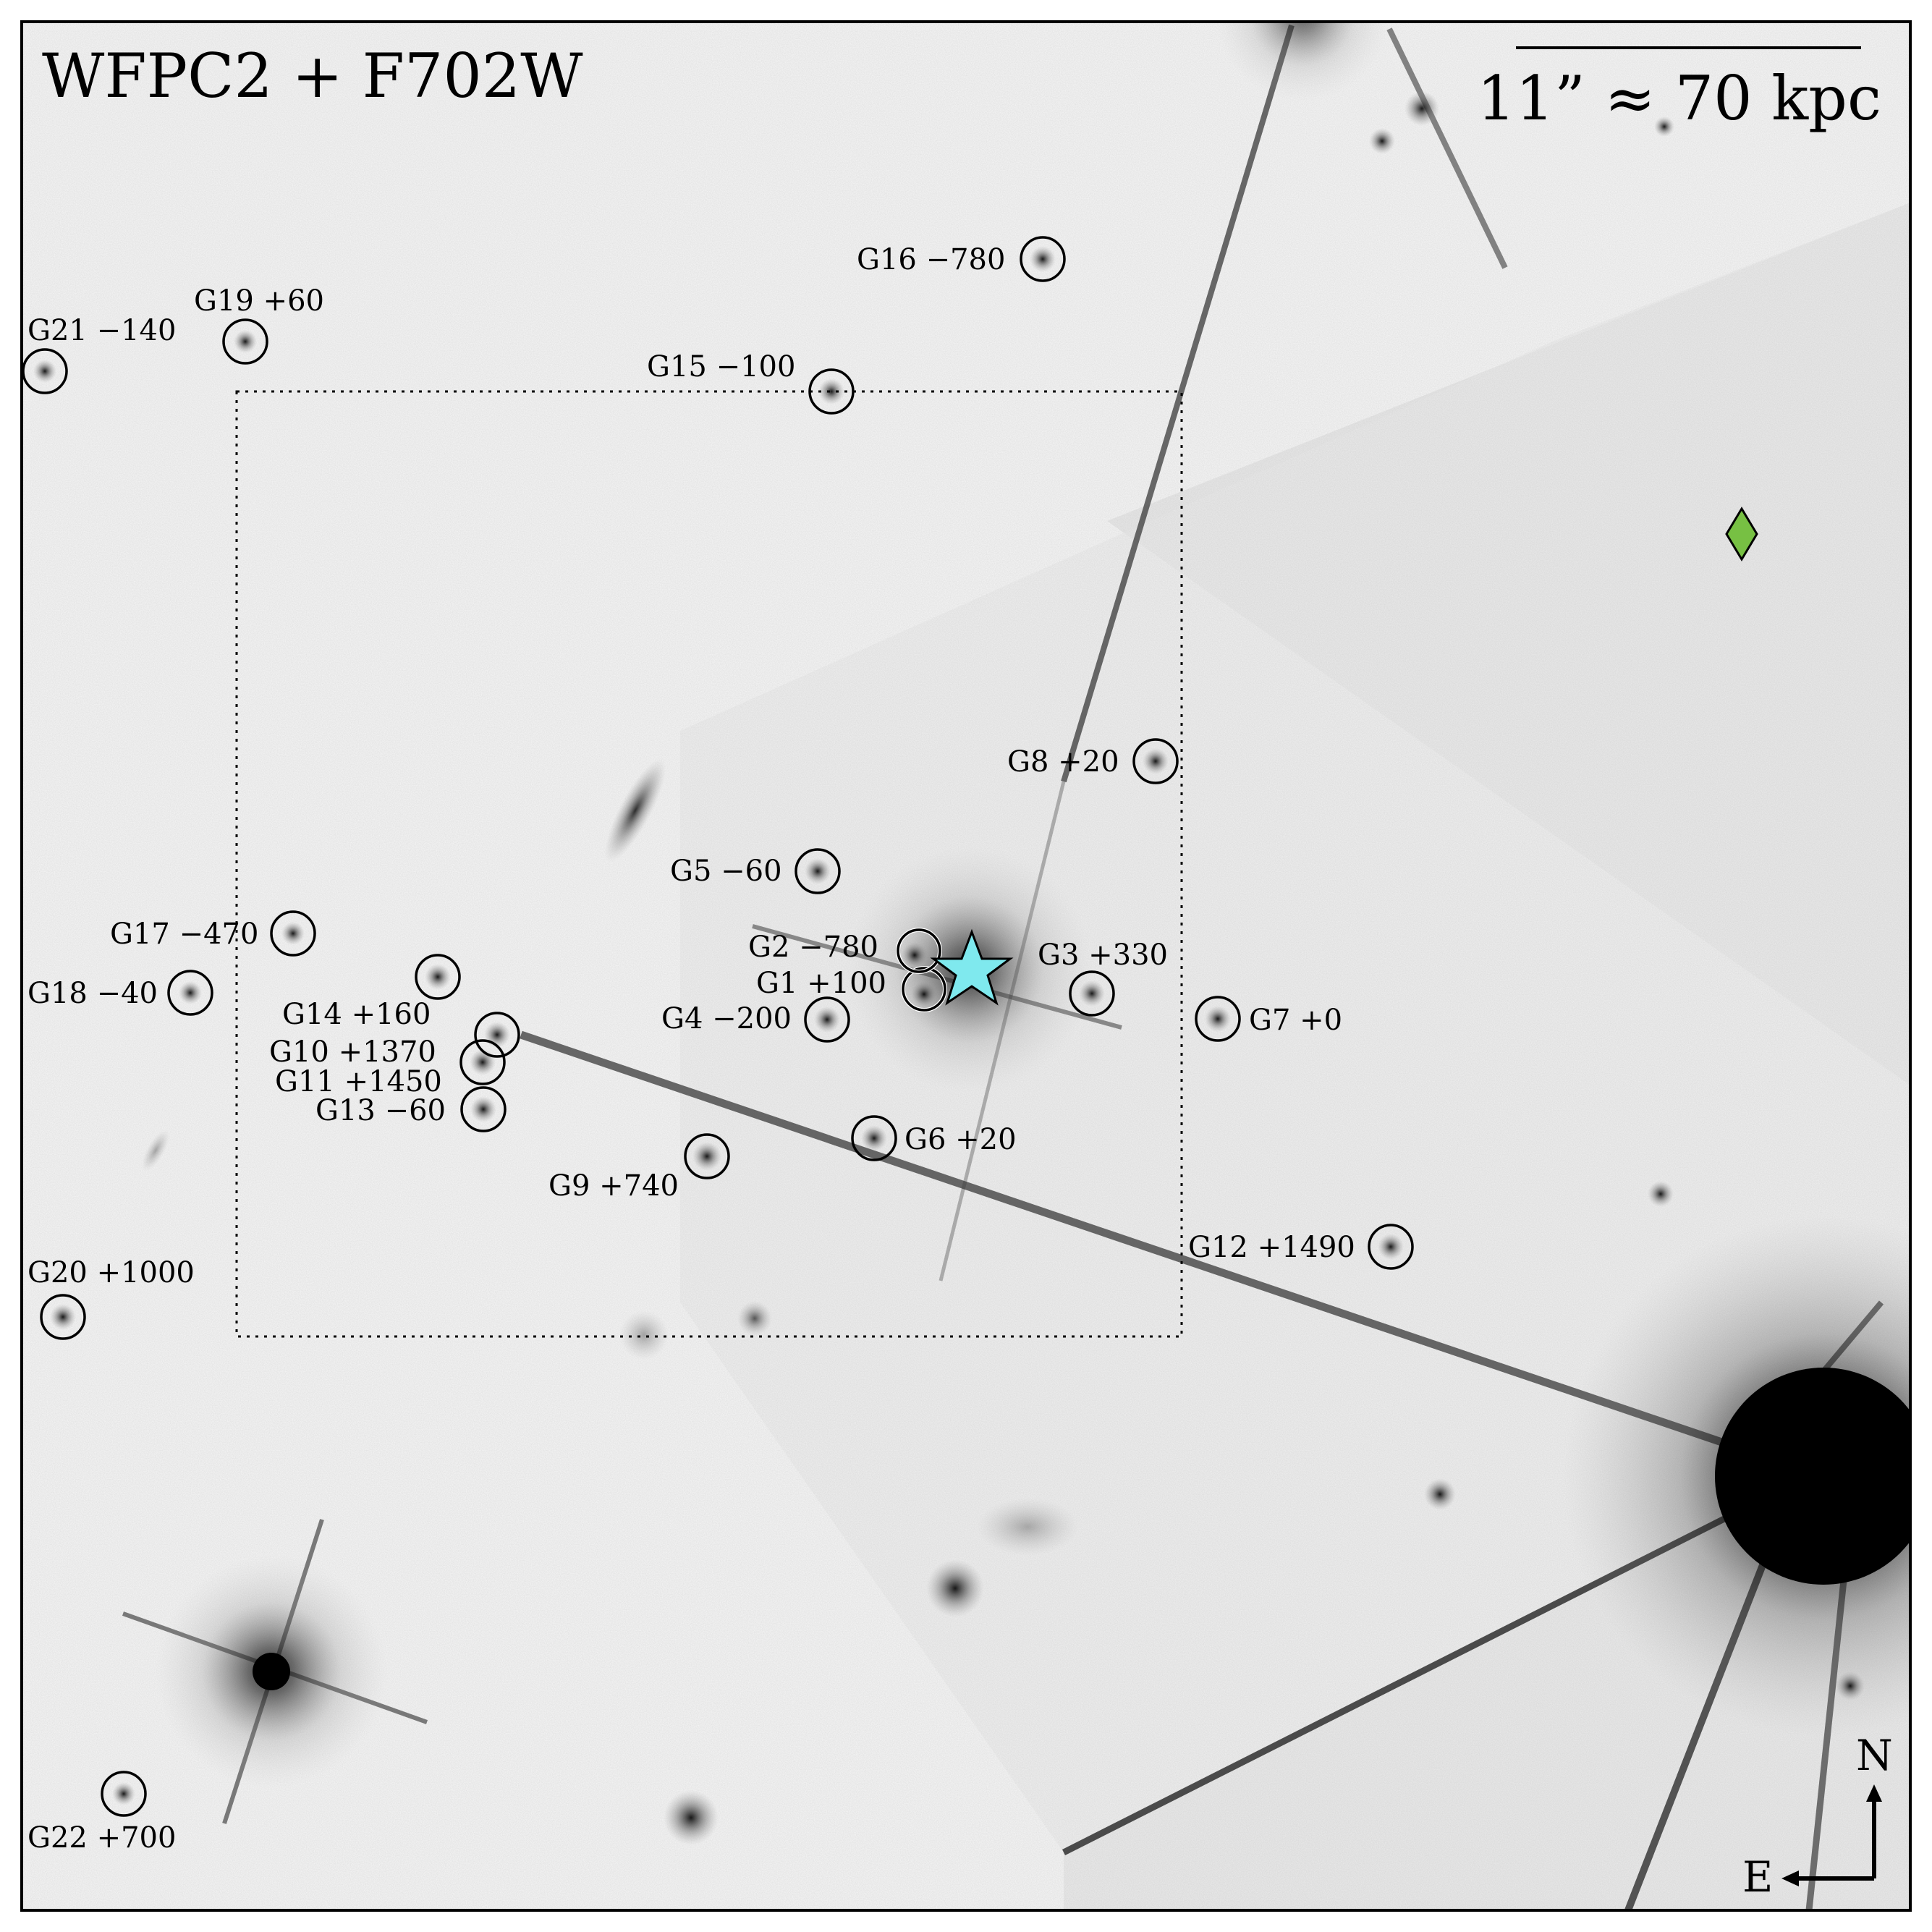  I want to click on galaxy-label-g13: G13 −60, so click(380, 1110).